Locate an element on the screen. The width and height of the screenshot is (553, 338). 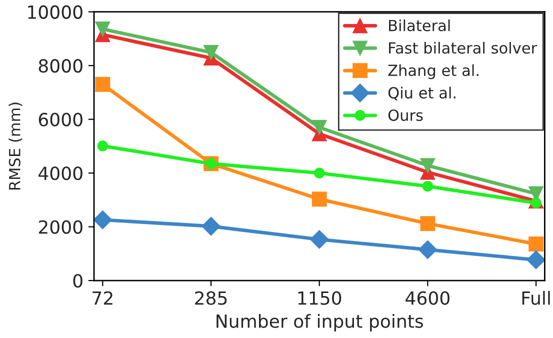
y-tick-label: 0 is located at coordinates (77, 281).